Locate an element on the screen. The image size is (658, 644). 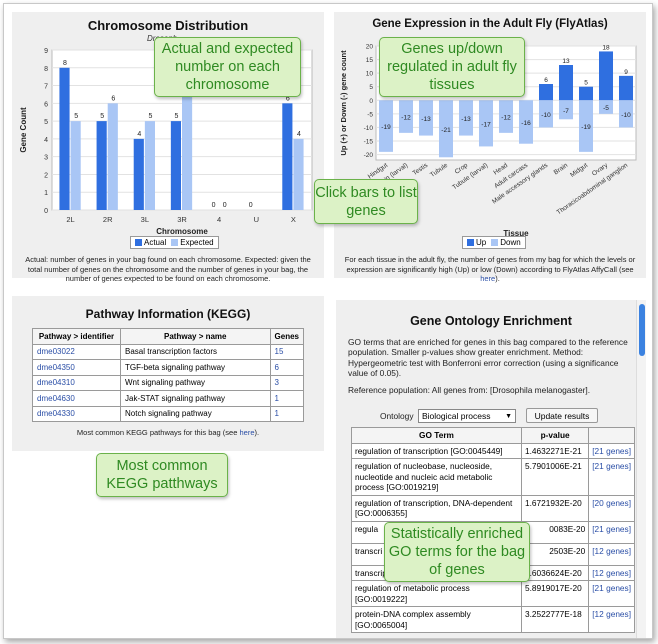
x-tick-label: Tubule is located at coordinates (439, 170).